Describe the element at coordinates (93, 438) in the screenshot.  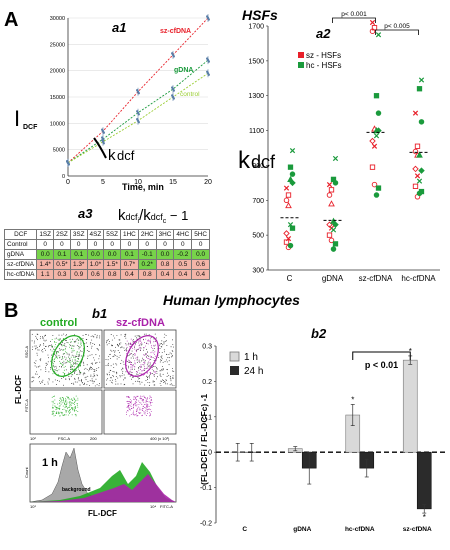
I see `b1-axis-mid: 200` at that location.